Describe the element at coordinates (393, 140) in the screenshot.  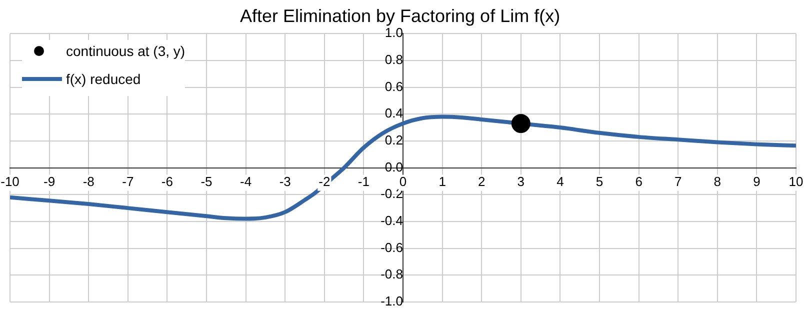
I see `y-tick-label: 0.2` at that location.